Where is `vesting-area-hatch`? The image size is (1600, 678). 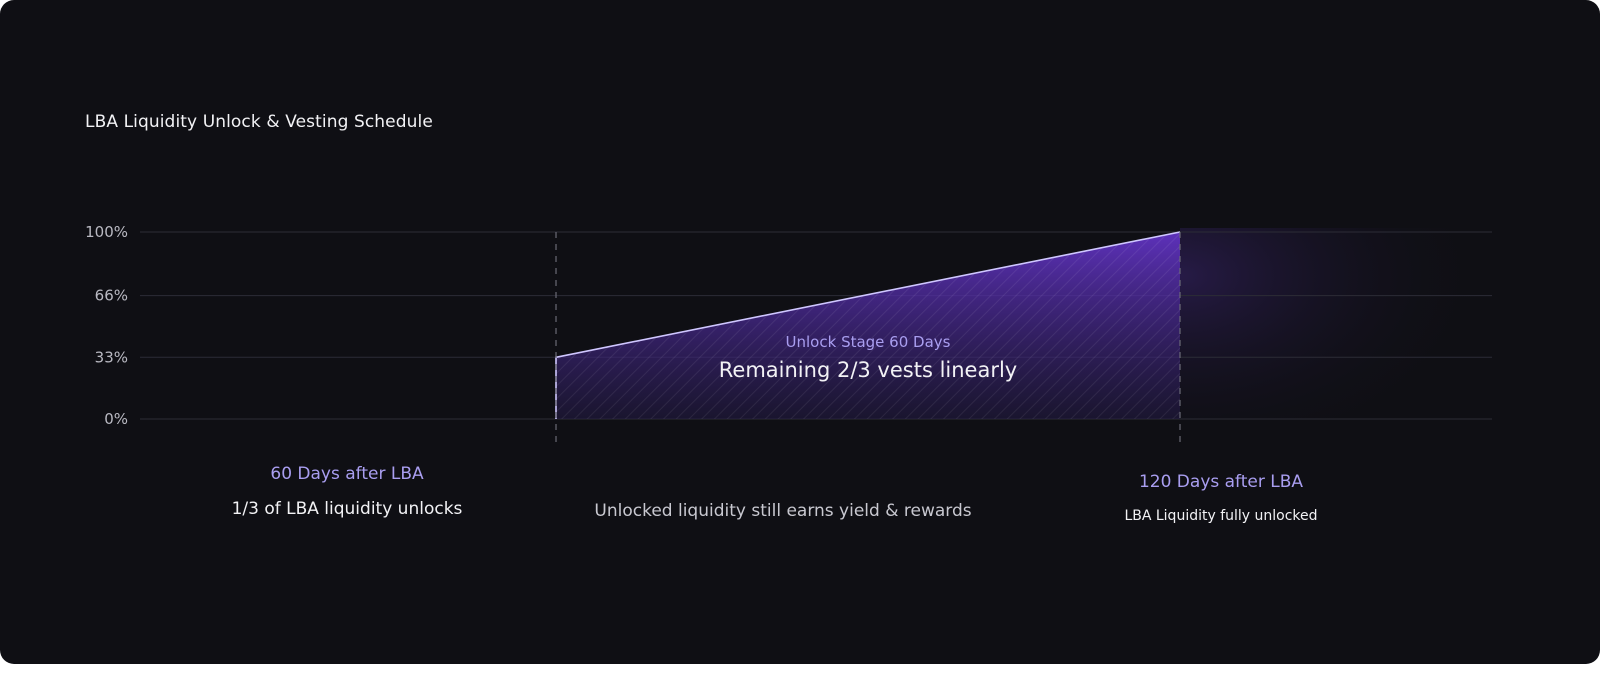 vesting-area-hatch is located at coordinates (868, 325).